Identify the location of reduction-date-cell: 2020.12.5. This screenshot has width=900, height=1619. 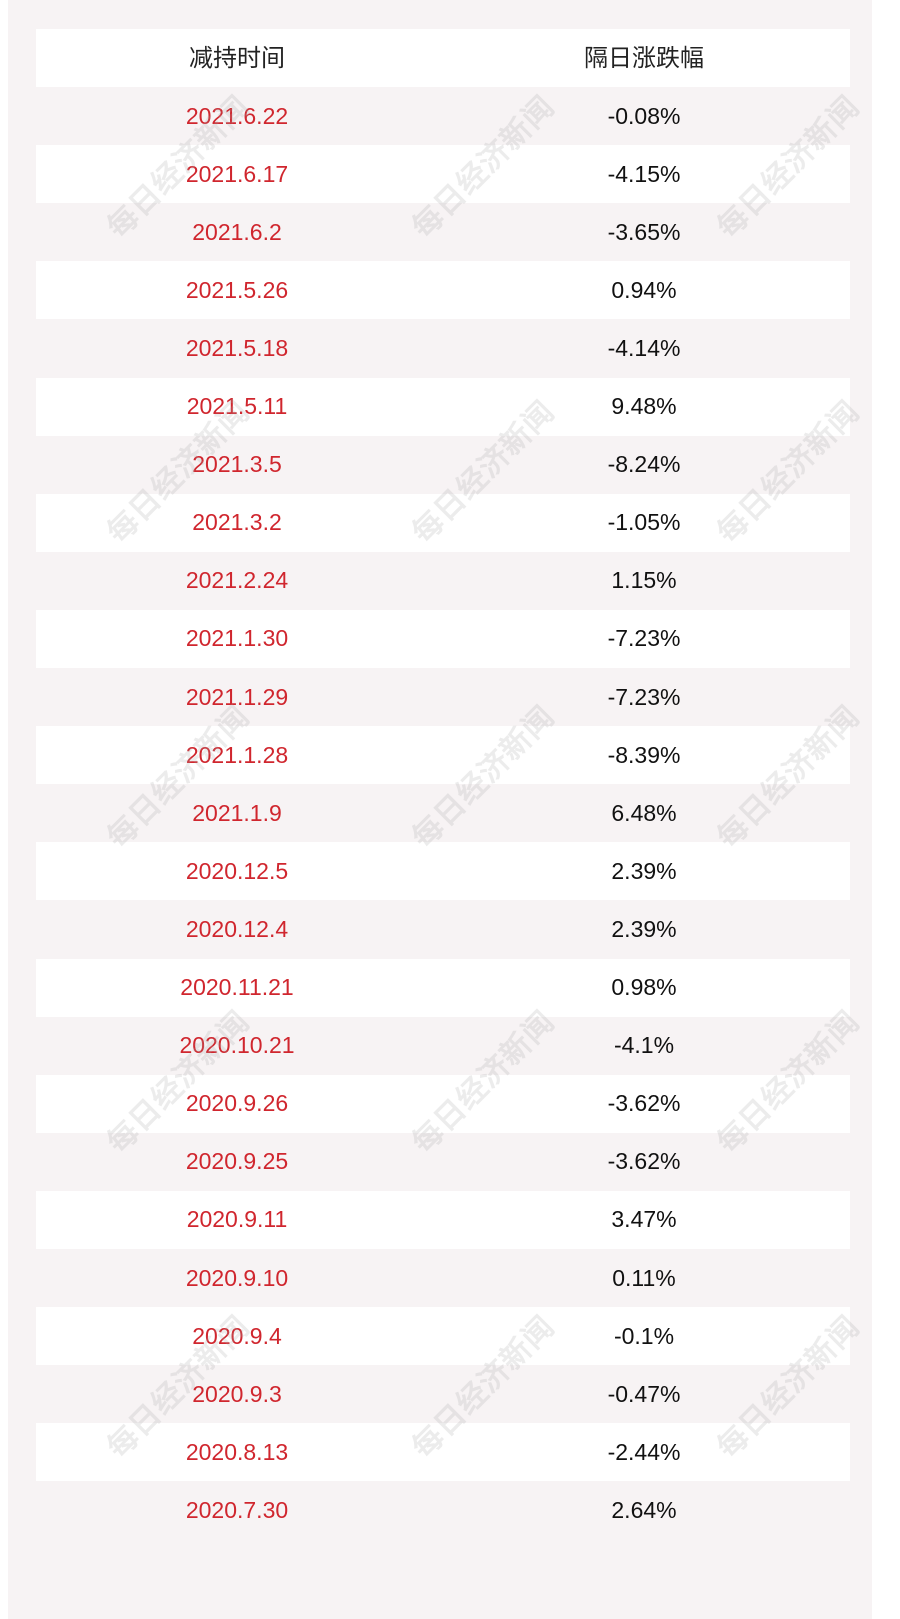
(237, 870).